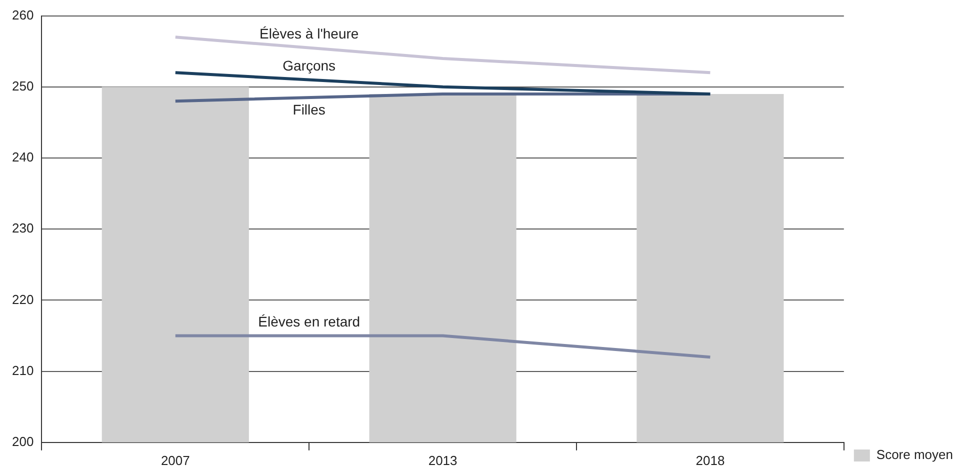 The image size is (973, 472). What do you see at coordinates (23, 299) in the screenshot?
I see `y-tick-label: 220` at bounding box center [23, 299].